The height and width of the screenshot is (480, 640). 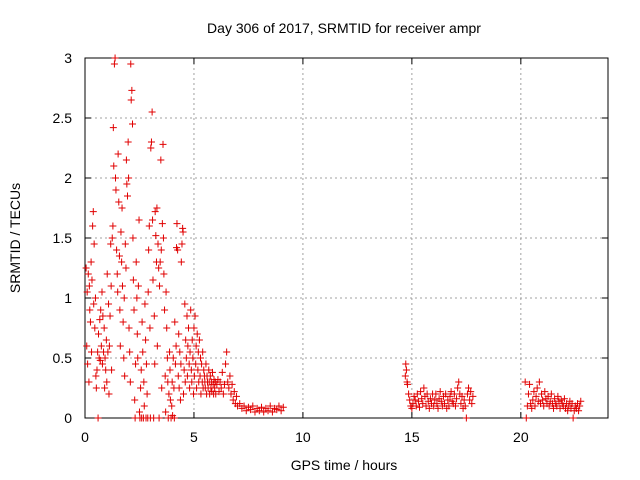 What do you see at coordinates (68, 178) in the screenshot?
I see `y-tick-label: 2` at bounding box center [68, 178].